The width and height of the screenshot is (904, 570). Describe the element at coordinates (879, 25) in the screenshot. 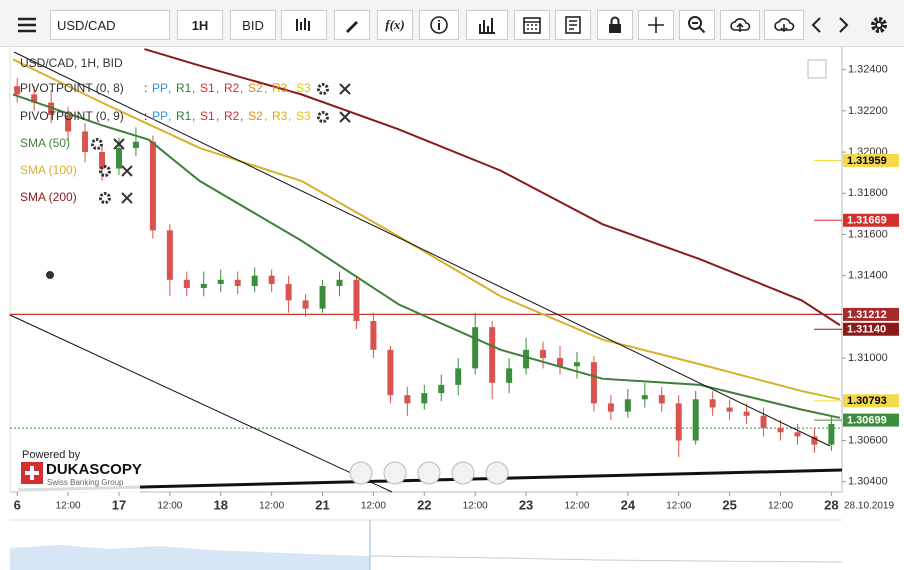

I see `settings-button` at that location.